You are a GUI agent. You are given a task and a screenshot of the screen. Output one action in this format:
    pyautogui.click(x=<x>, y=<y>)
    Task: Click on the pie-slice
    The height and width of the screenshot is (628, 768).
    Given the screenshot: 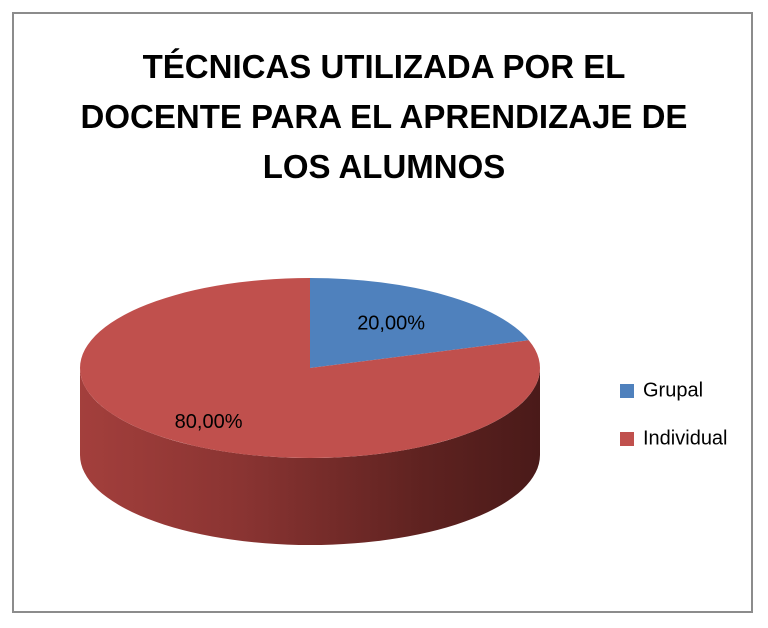 What is the action you would take?
    pyautogui.click(x=419, y=323)
    